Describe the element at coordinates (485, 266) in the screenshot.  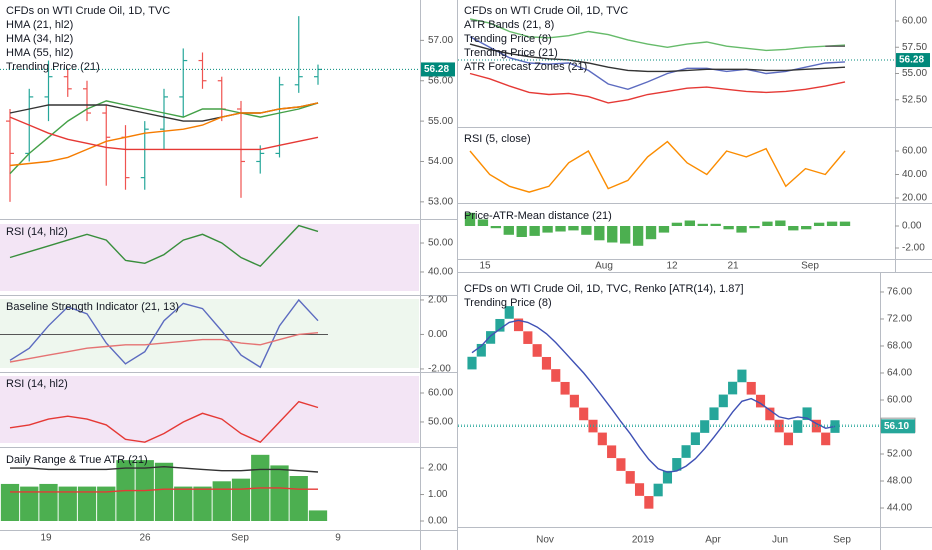
I see `x-tick-label: 15` at that location.